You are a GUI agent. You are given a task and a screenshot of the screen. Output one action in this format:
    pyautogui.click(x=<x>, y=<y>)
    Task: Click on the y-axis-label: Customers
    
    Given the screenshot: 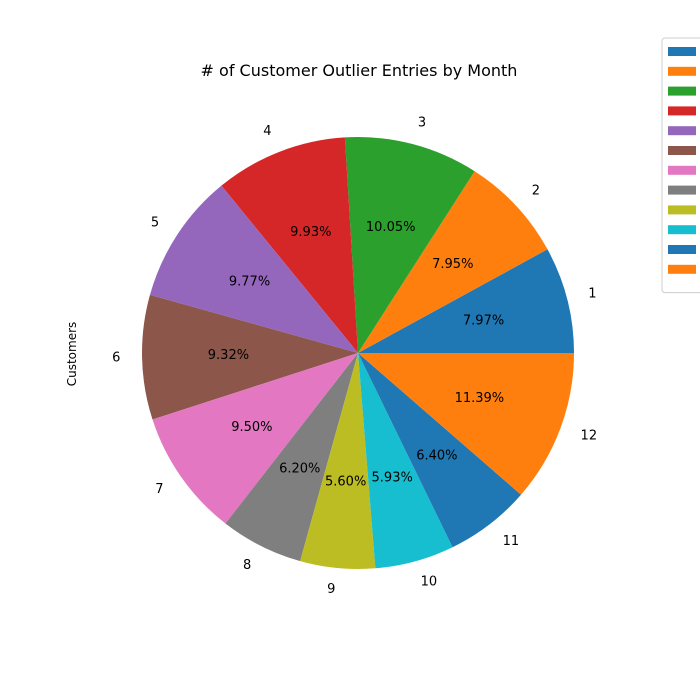 What is the action you would take?
    pyautogui.click(x=72, y=354)
    